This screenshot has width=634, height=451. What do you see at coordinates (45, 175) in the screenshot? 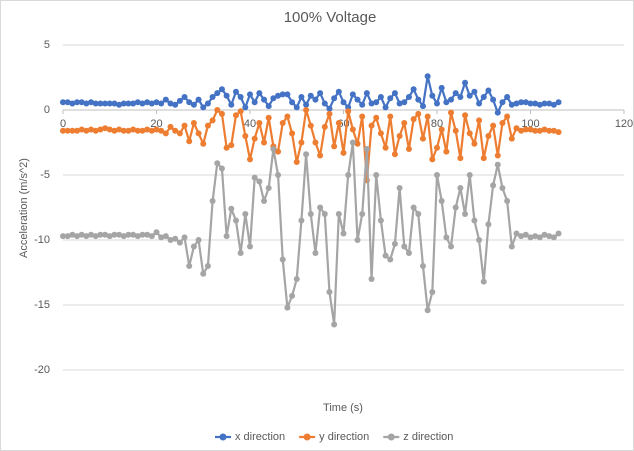
I see `y-tick-label: -5` at bounding box center [45, 175].